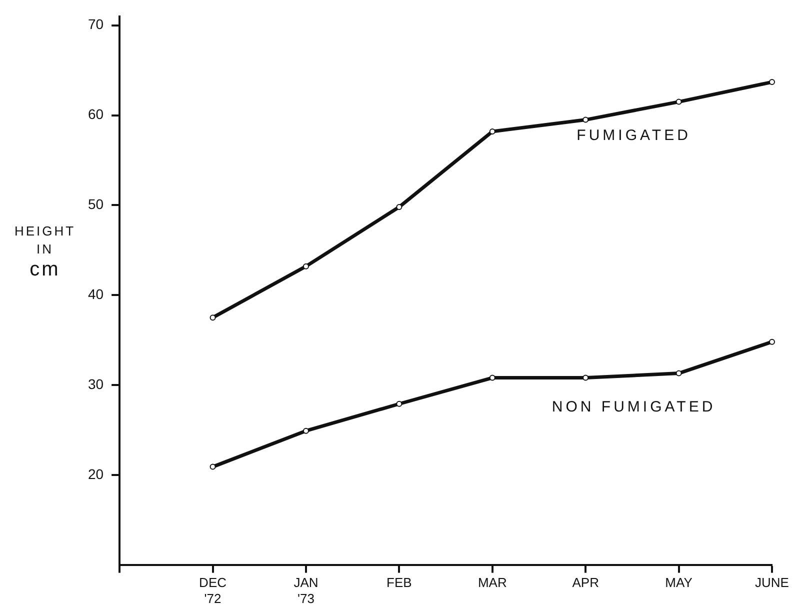 Image resolution: width=800 pixels, height=614 pixels. I want to click on y-tick-label: 60, so click(96, 114).